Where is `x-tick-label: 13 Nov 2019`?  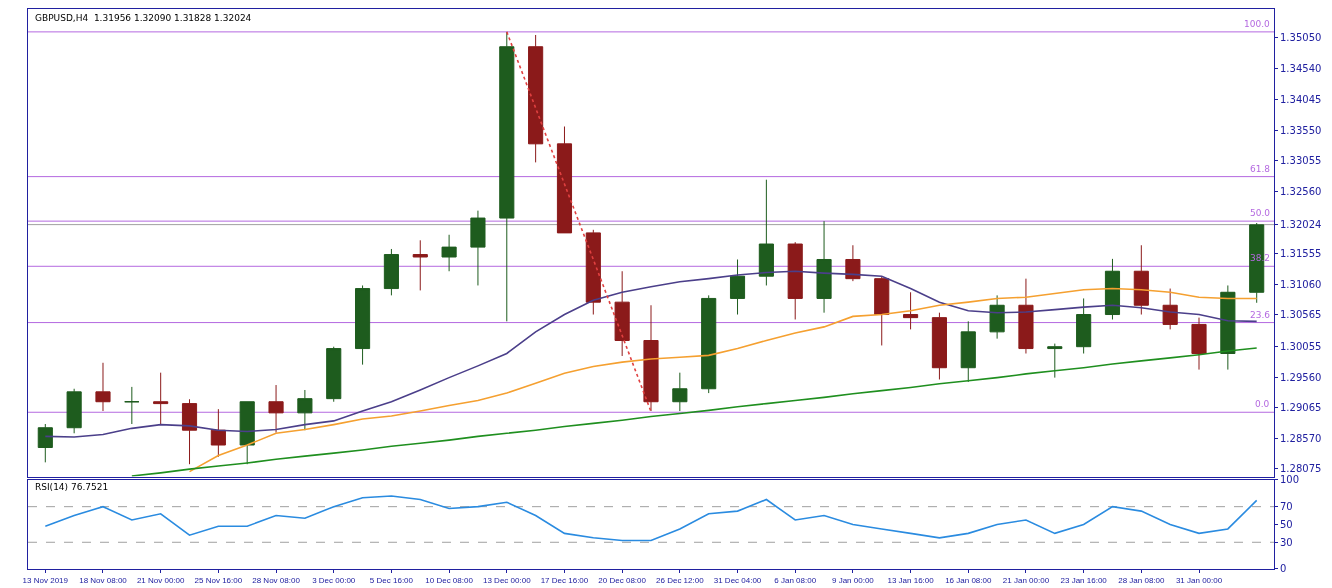 x-tick-label: 13 Nov 2019 is located at coordinates (45, 580).